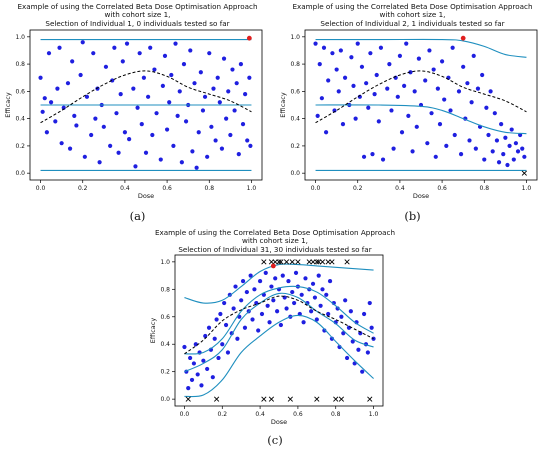 The image size is (550, 453). Describe the element at coordinates (83, 188) in the screenshot. I see `x-tick-label: 0.2` at that location.